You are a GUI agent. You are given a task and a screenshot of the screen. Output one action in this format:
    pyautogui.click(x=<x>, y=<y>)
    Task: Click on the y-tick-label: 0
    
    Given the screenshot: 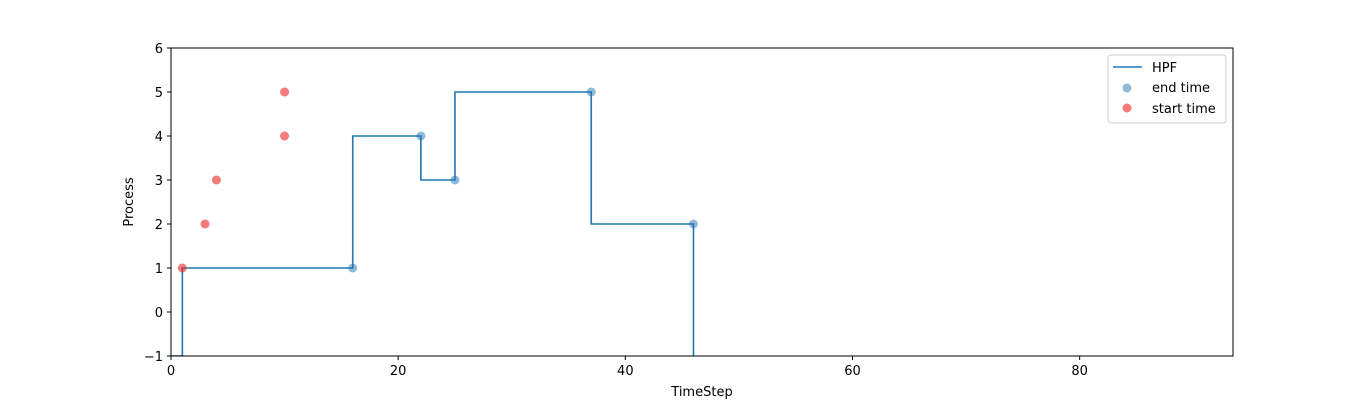 What is the action you would take?
    pyautogui.click(x=159, y=313)
    